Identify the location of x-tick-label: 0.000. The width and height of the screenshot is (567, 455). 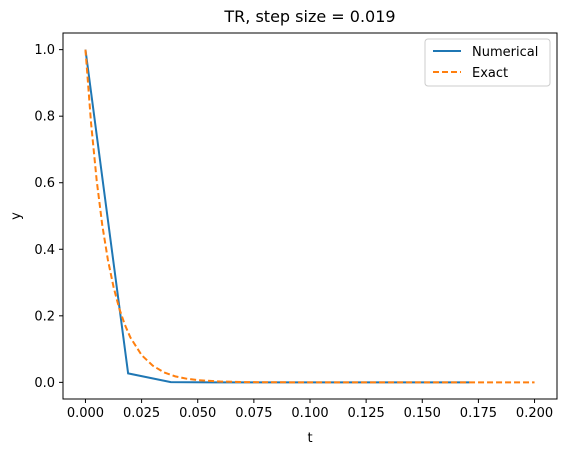
(85, 413).